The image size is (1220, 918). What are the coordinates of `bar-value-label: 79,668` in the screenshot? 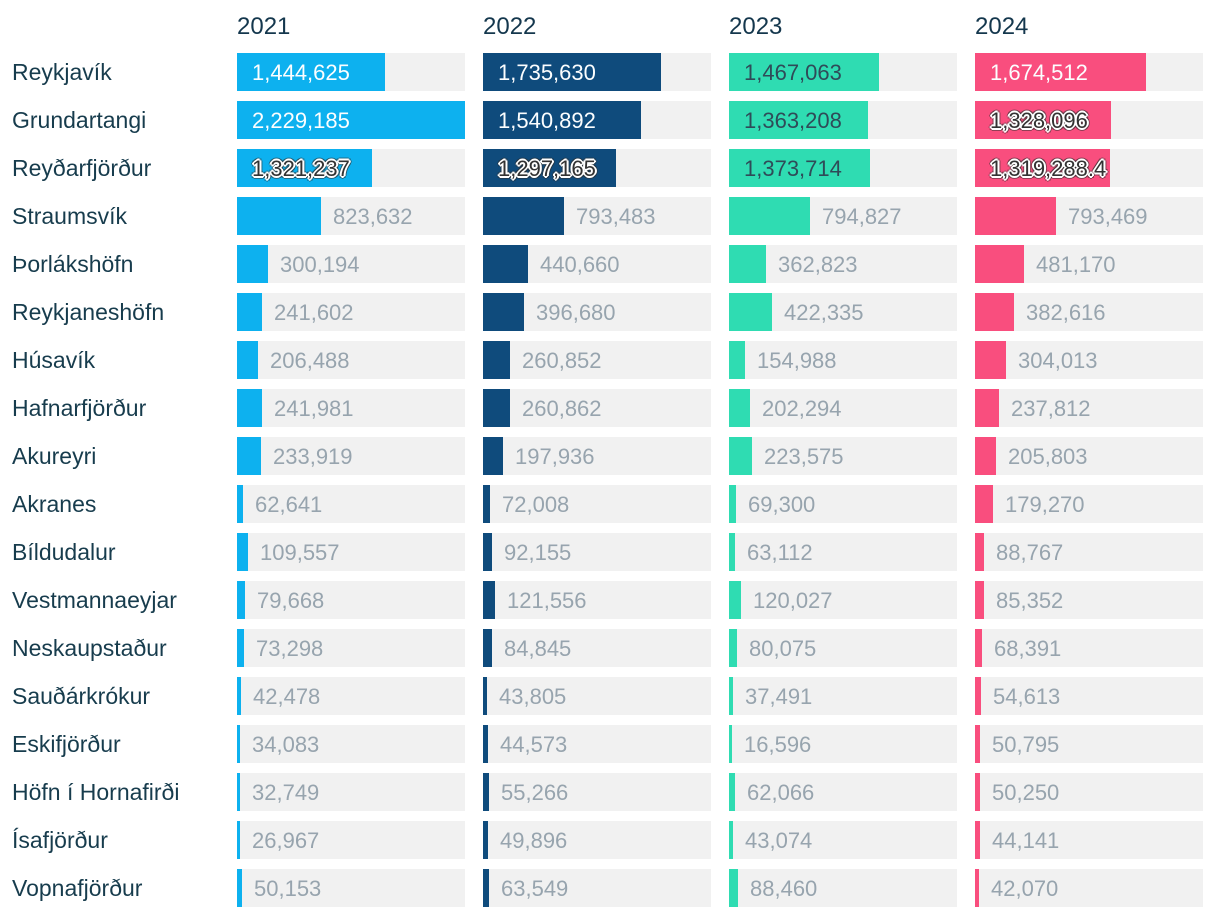 It's located at (291, 600).